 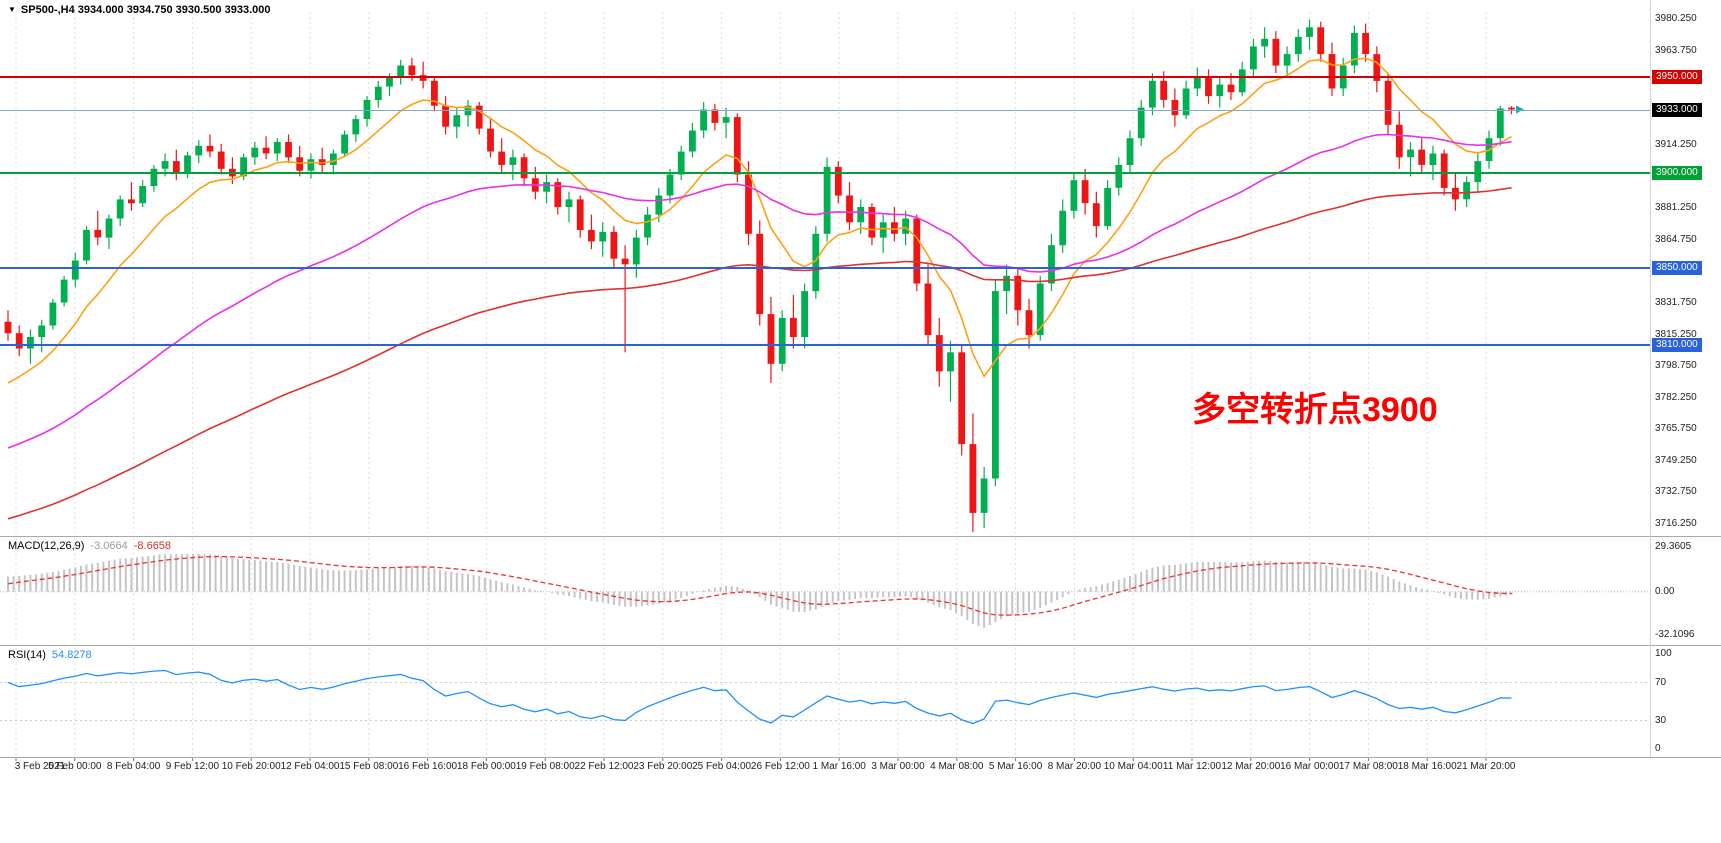 I want to click on rsi-value: 54.8278, so click(x=71, y=655).